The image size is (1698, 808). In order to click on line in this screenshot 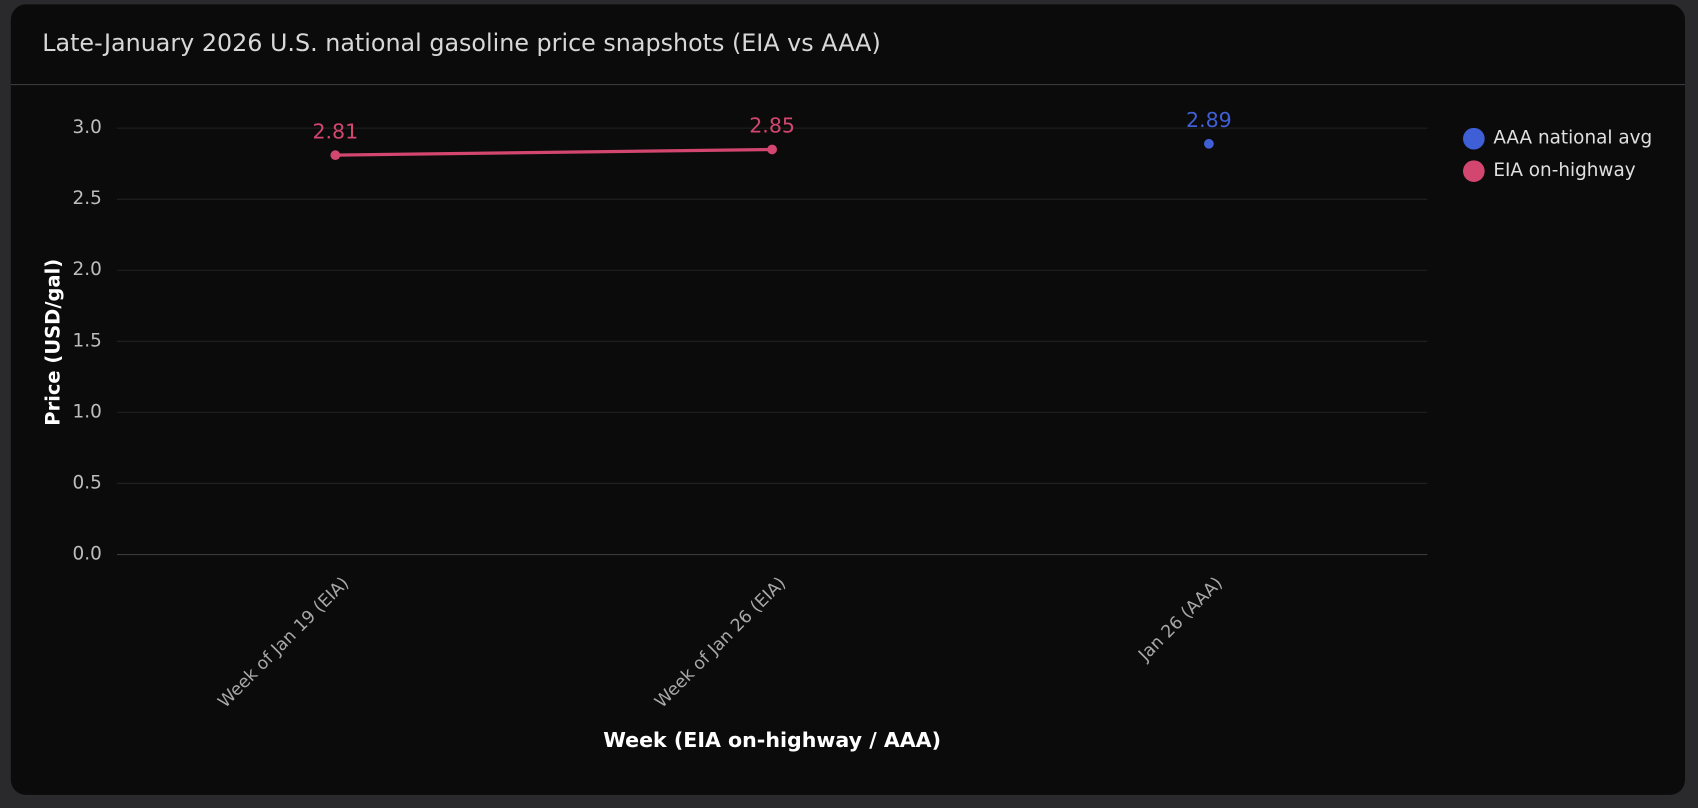, I will do `click(554, 152)`.